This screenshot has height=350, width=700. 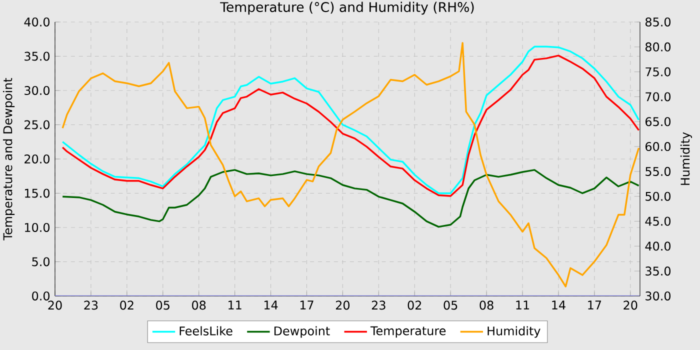 I want to click on y2-tick-label: 40.0, so click(x=658, y=246).